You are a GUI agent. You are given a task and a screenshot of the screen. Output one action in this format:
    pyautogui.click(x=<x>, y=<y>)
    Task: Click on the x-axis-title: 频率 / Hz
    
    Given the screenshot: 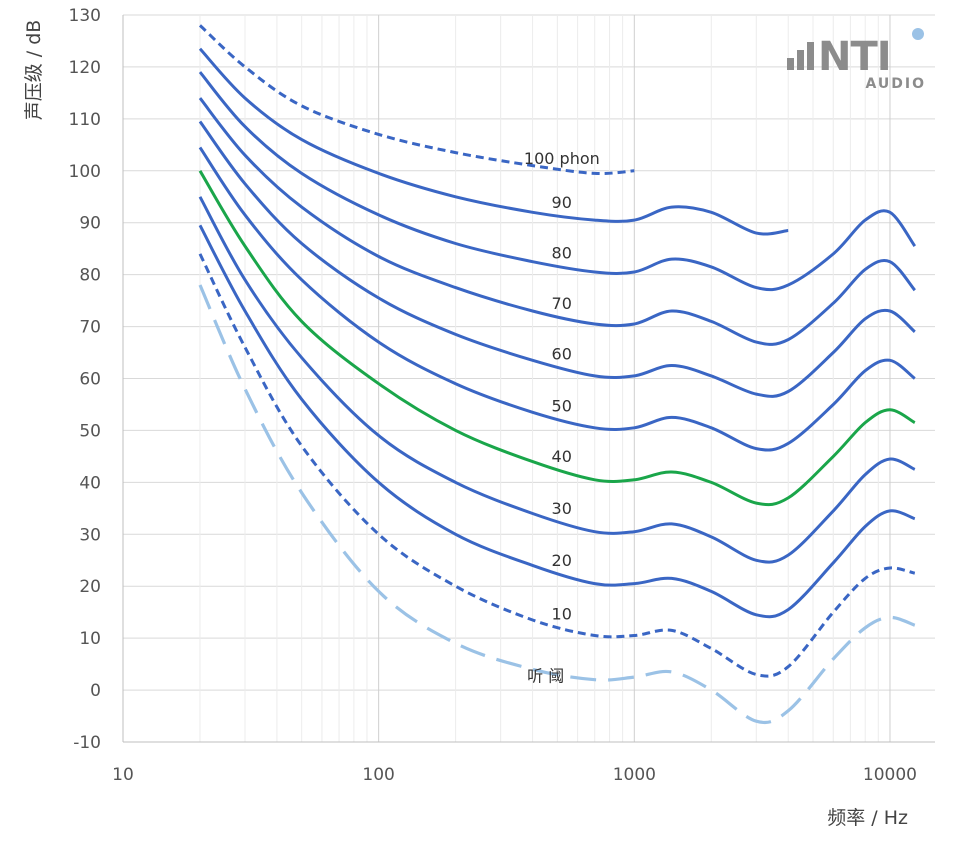 What is the action you would take?
    pyautogui.click(x=867, y=818)
    